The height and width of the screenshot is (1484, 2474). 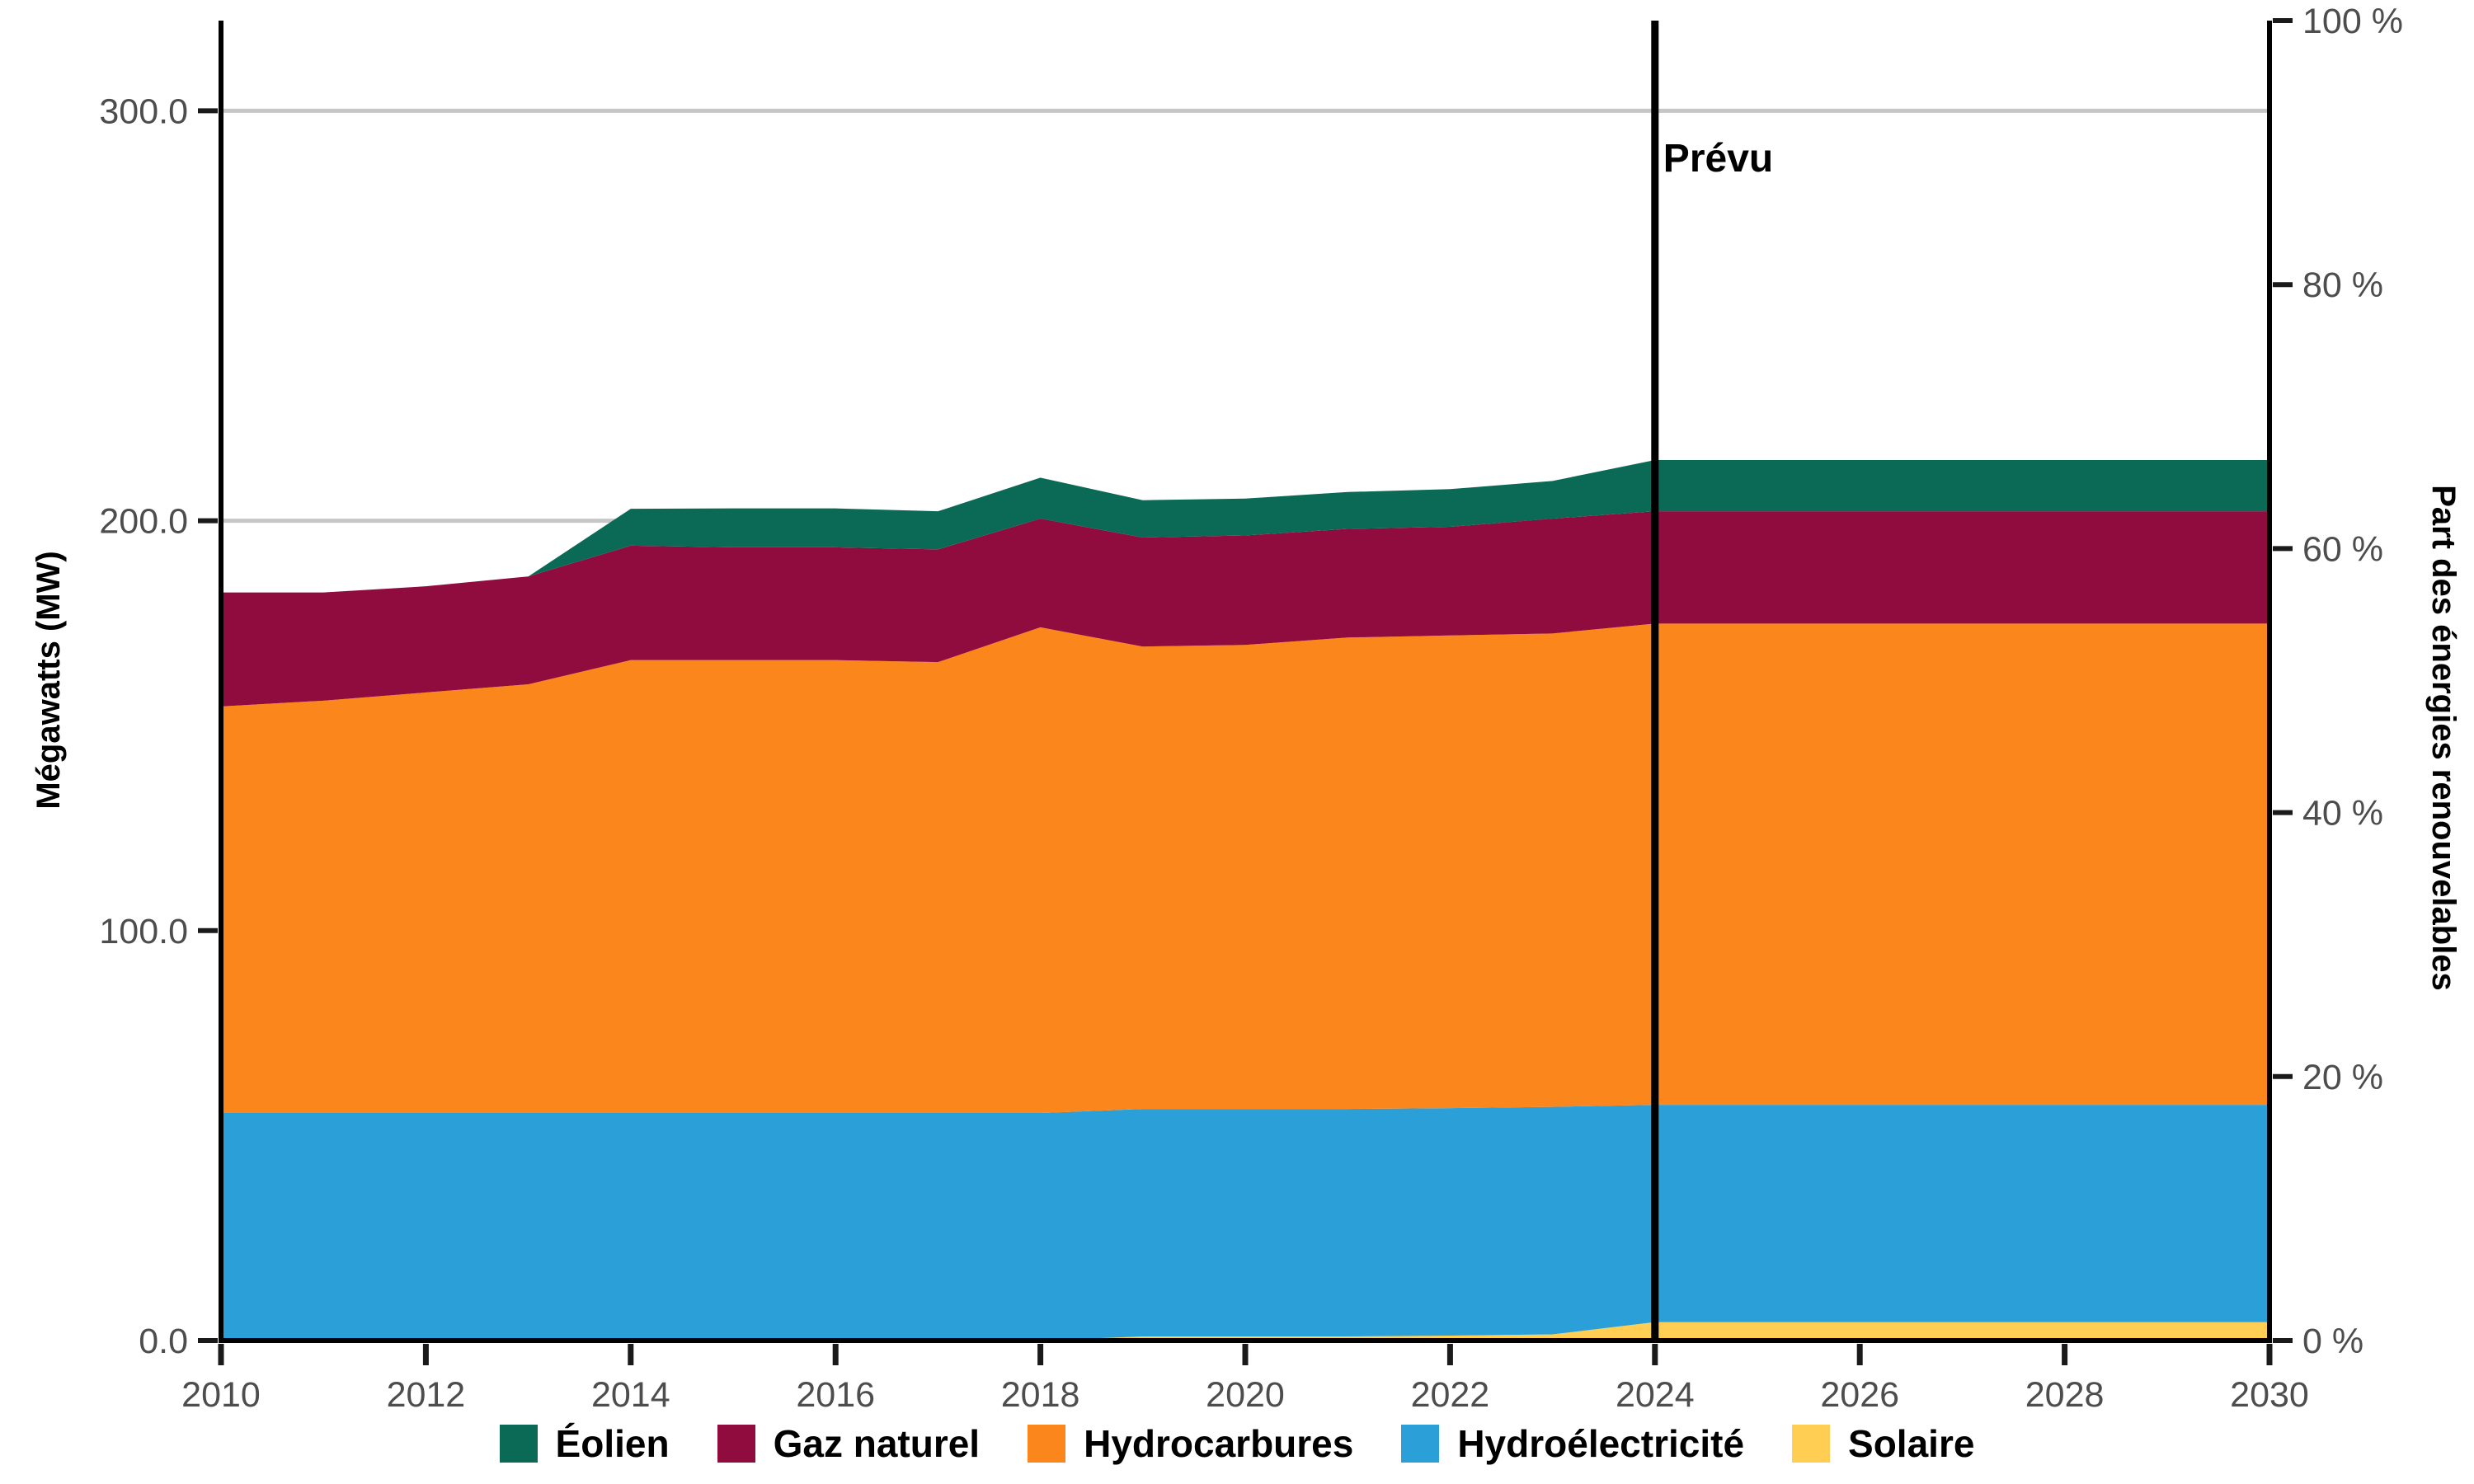 I want to click on legend-item-solaire: Solaire, so click(x=1883, y=1444).